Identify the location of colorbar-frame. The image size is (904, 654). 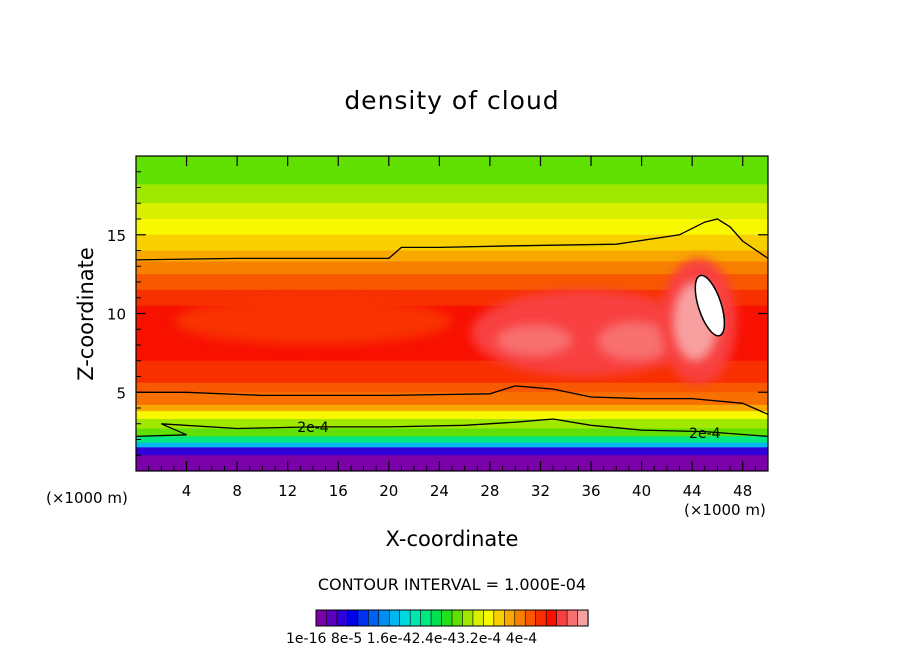
(452, 618).